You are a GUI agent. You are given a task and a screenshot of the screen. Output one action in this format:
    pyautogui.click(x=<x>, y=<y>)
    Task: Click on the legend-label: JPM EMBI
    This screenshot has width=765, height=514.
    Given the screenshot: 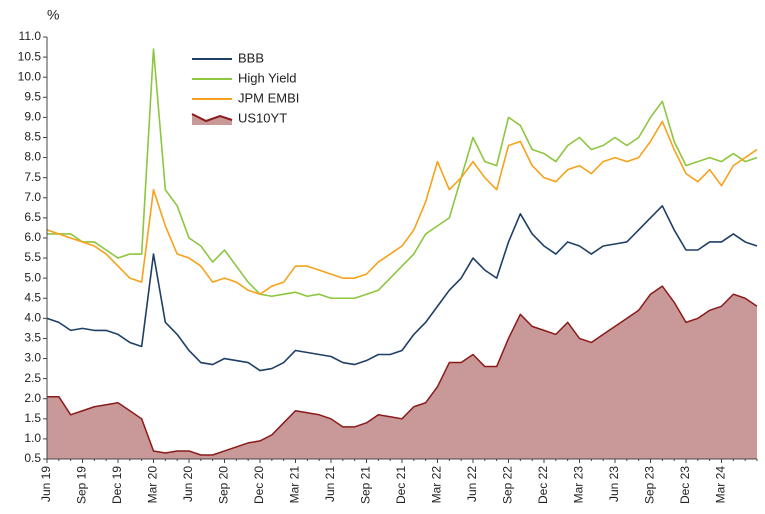 What is the action you would take?
    pyautogui.click(x=268, y=97)
    